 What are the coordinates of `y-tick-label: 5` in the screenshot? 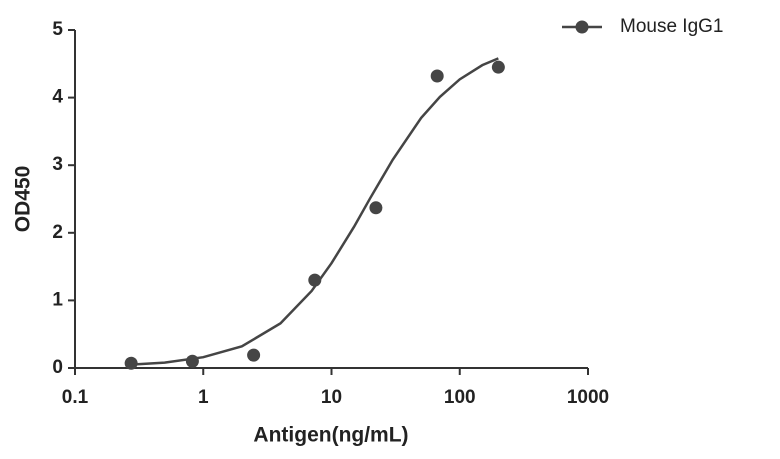 It's located at (57, 29).